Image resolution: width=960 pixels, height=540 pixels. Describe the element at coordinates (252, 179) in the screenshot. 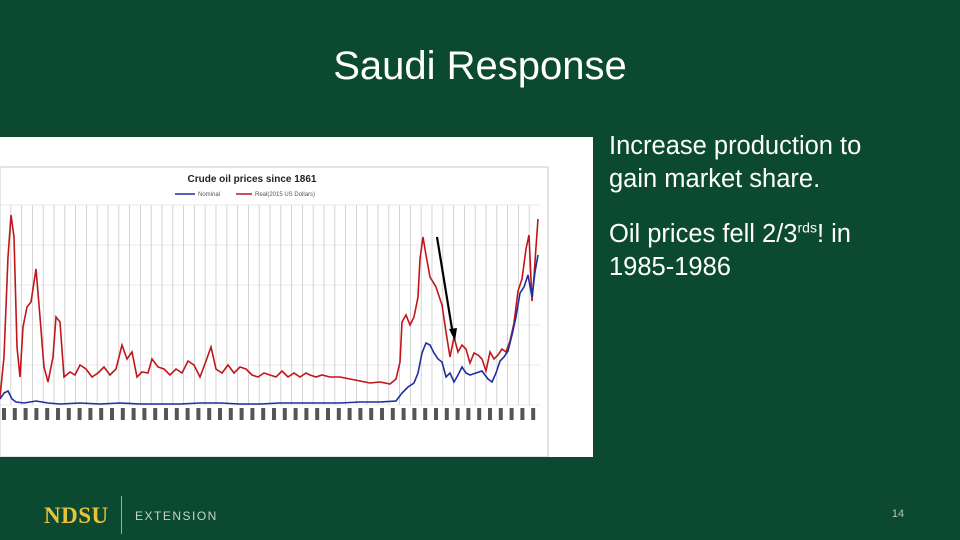

I see `chart-title: Crude oil prices since 1861` at that location.